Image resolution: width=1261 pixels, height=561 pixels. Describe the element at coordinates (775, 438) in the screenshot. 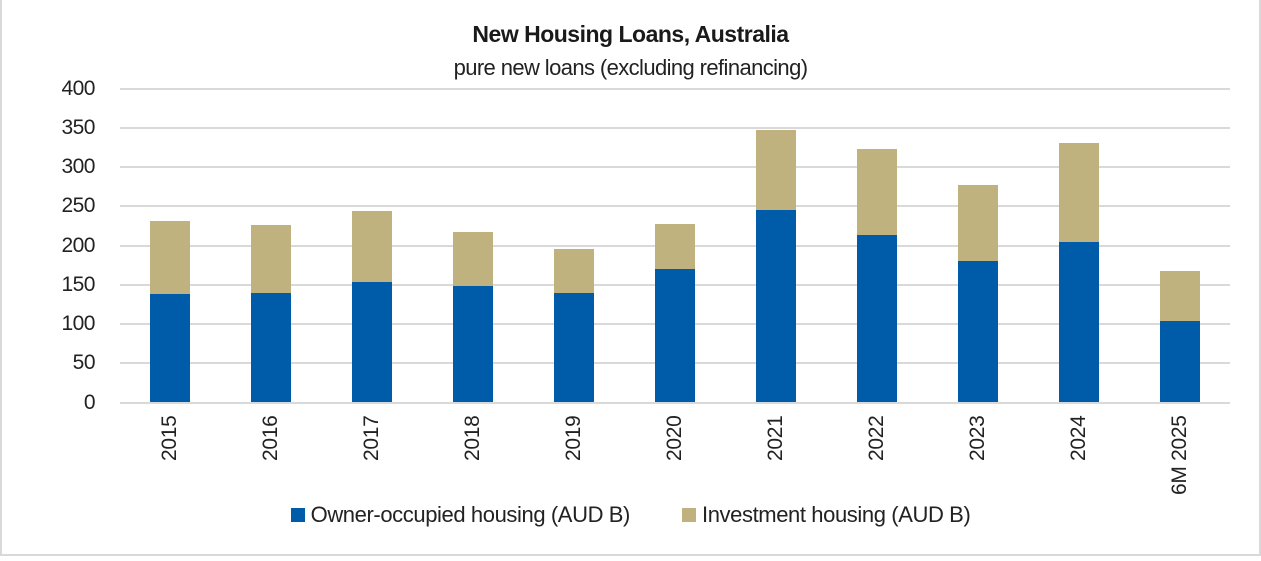

I see `x-tick-label: 2021` at that location.